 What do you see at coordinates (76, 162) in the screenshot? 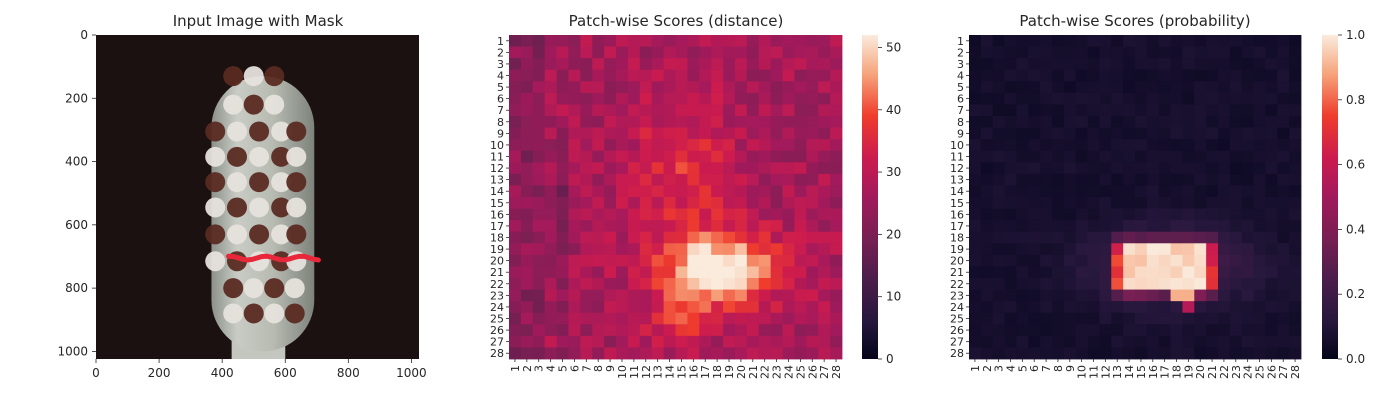
I see `y-tick-label: 400` at bounding box center [76, 162].